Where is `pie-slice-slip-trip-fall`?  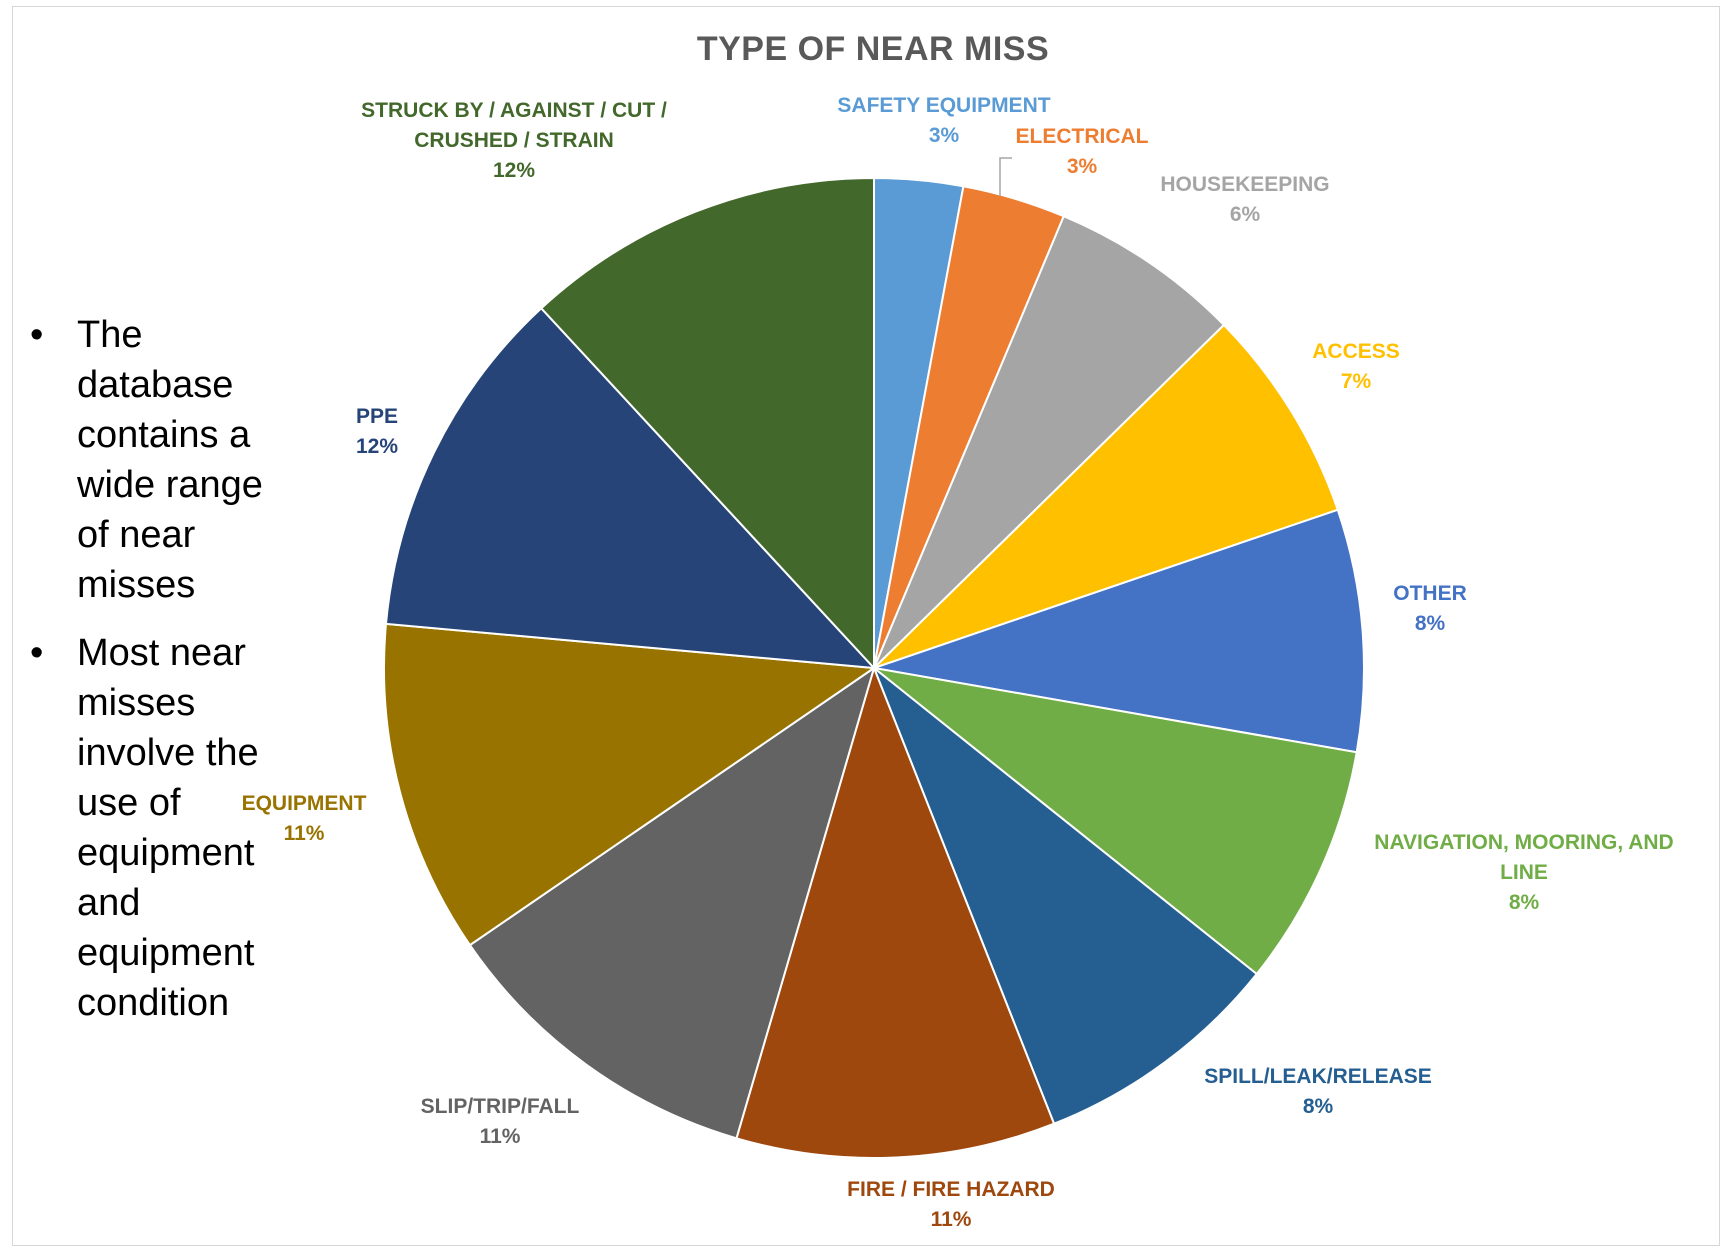 pie-slice-slip-trip-fall is located at coordinates (672, 902).